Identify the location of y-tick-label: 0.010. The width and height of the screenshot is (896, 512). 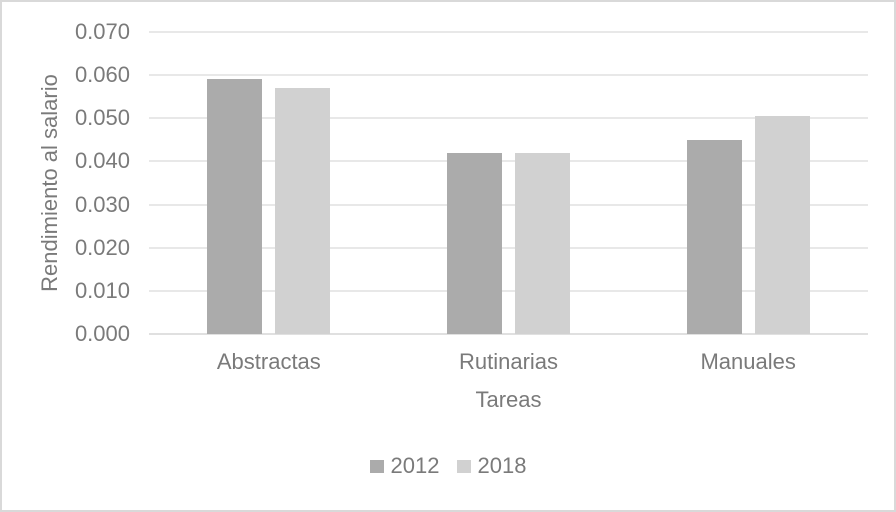
(102, 290).